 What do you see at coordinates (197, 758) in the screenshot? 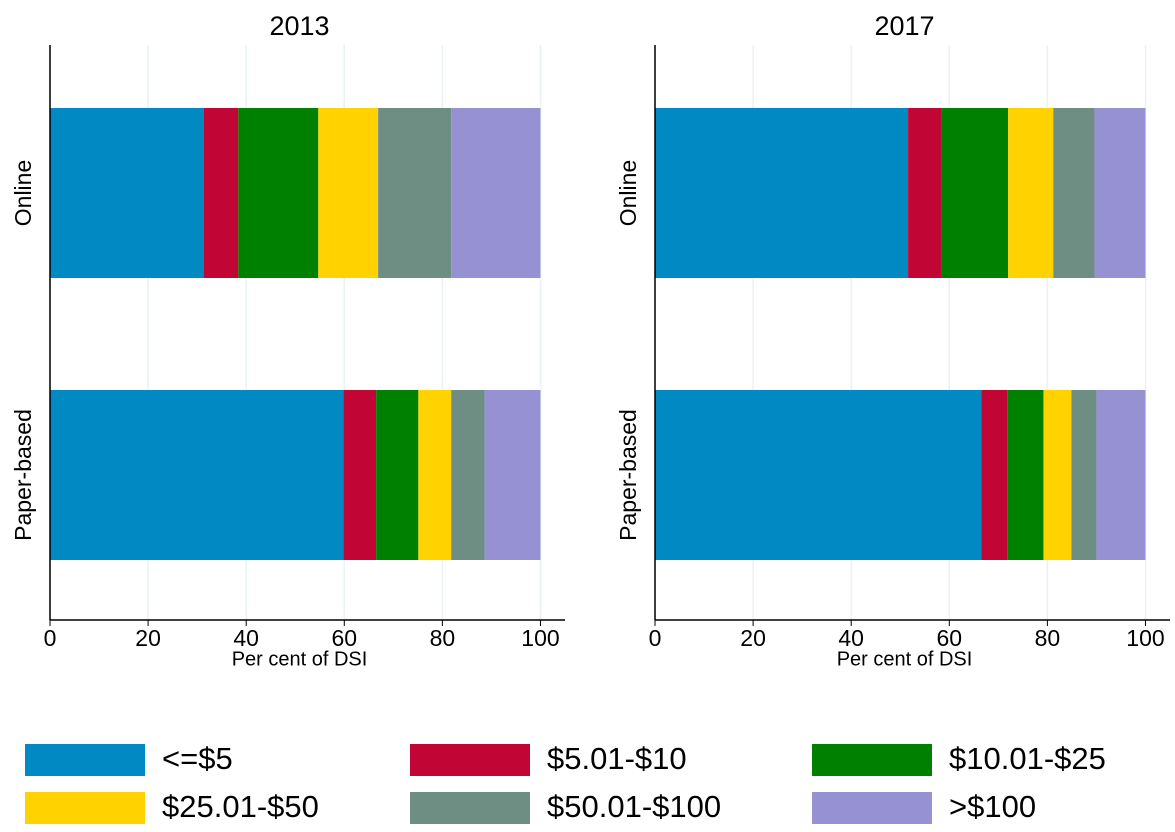
I see `legend-label: <=$5` at bounding box center [197, 758].